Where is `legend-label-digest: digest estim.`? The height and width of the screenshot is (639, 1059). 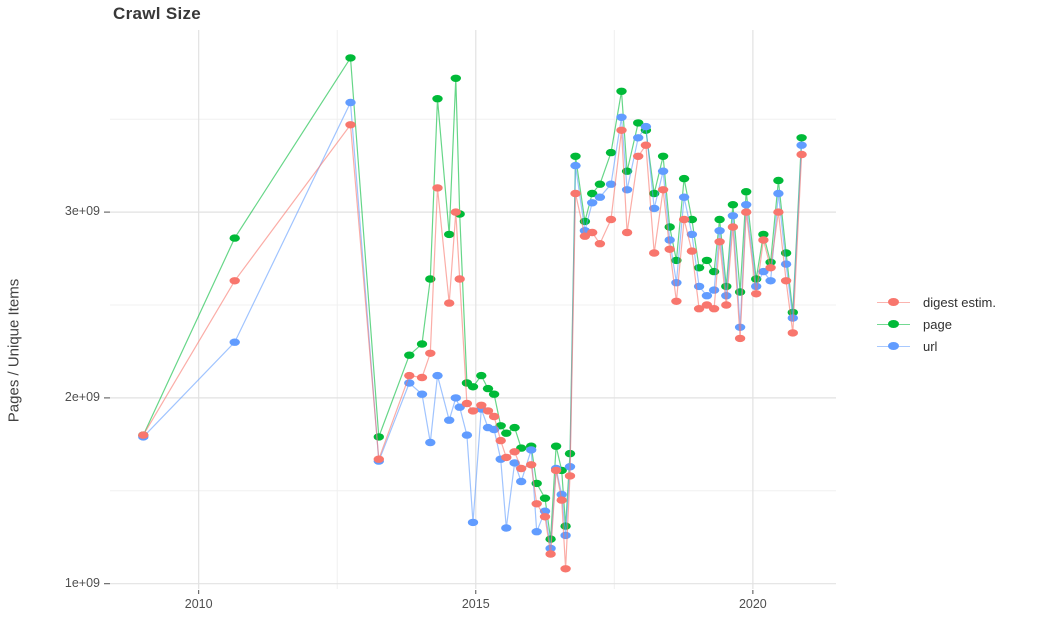
legend-label-digest: digest estim. is located at coordinates (959, 302).